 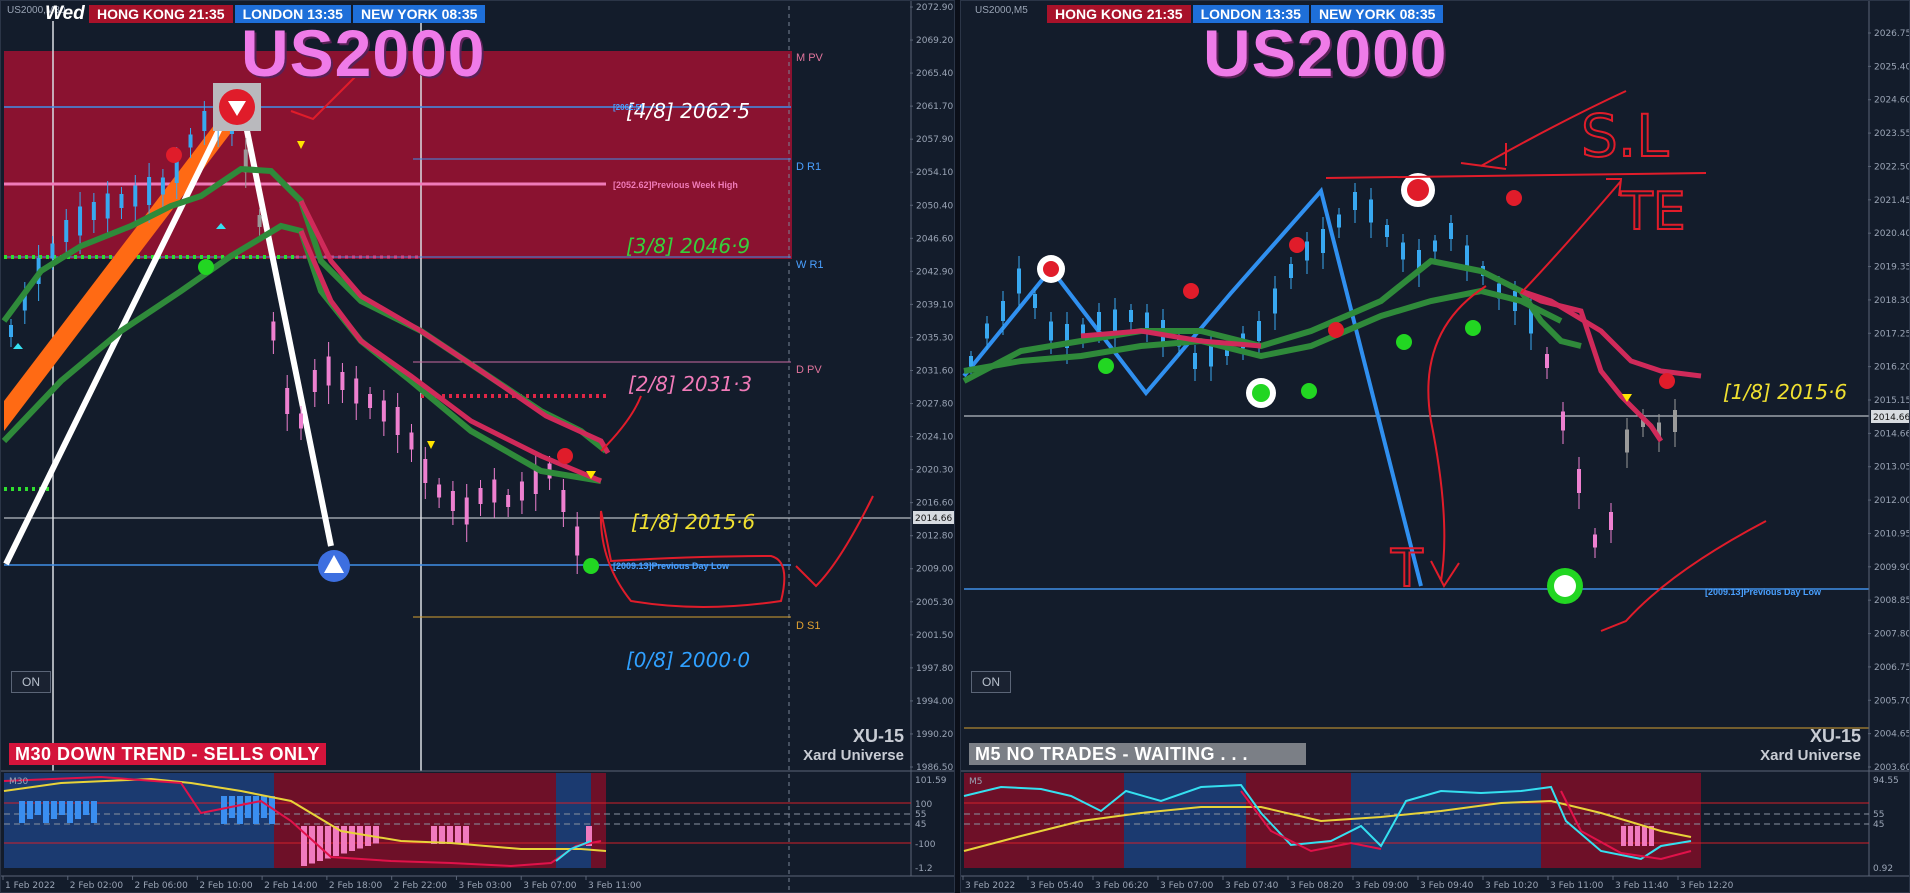 What do you see at coordinates (688, 246) in the screenshot?
I see `murrey-3-8-label: [3/8] 2046·9` at bounding box center [688, 246].